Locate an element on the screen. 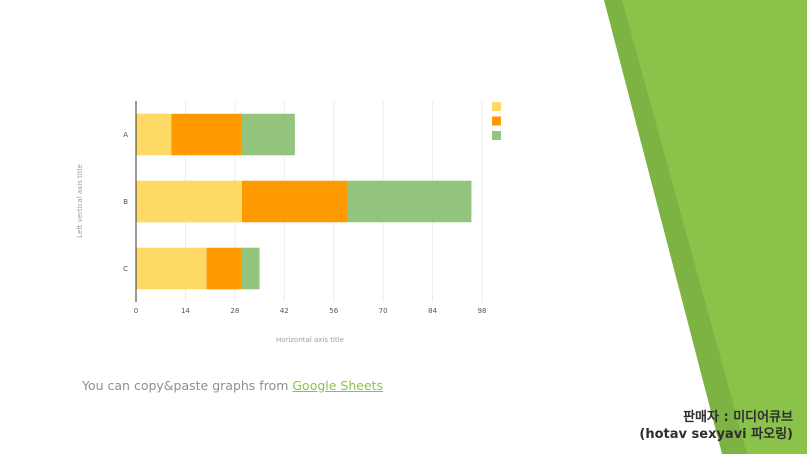 The image size is (807, 454). seller-line-2: (hotav sexyavi 파오링) is located at coordinates (716, 434).